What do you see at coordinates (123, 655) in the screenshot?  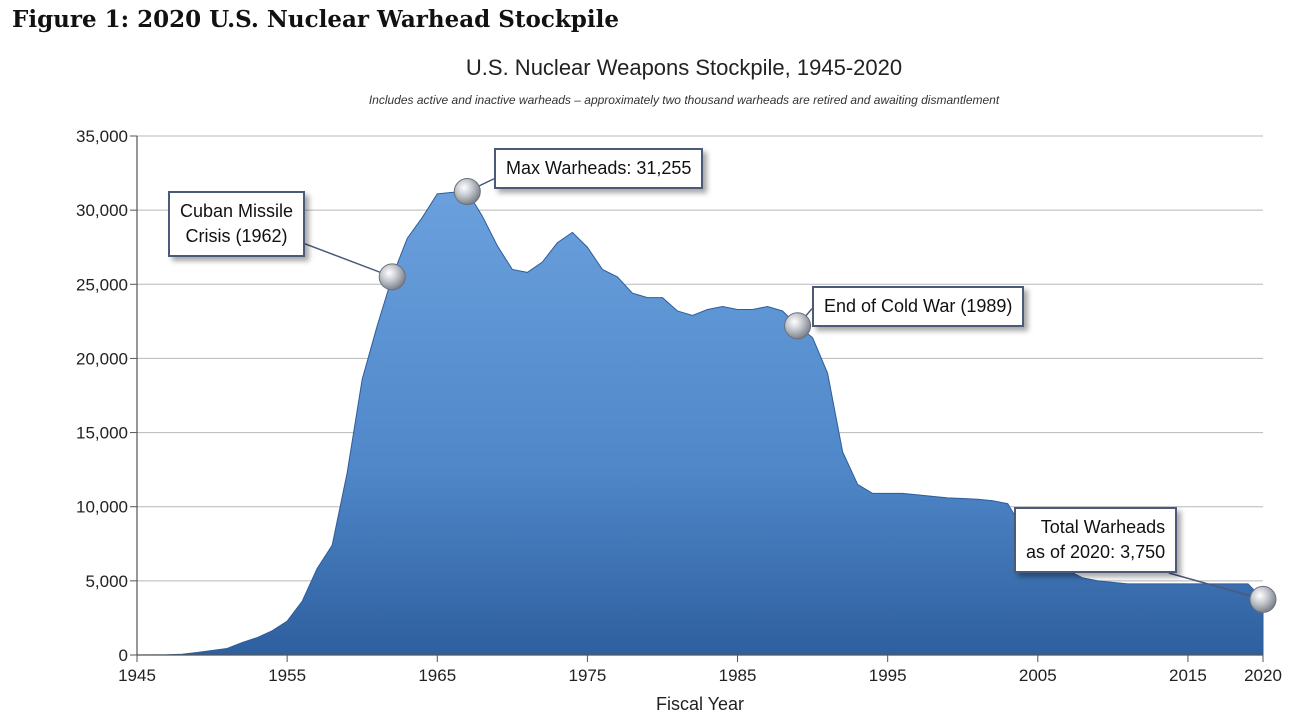 I see `y-tick-label: 0` at bounding box center [123, 655].